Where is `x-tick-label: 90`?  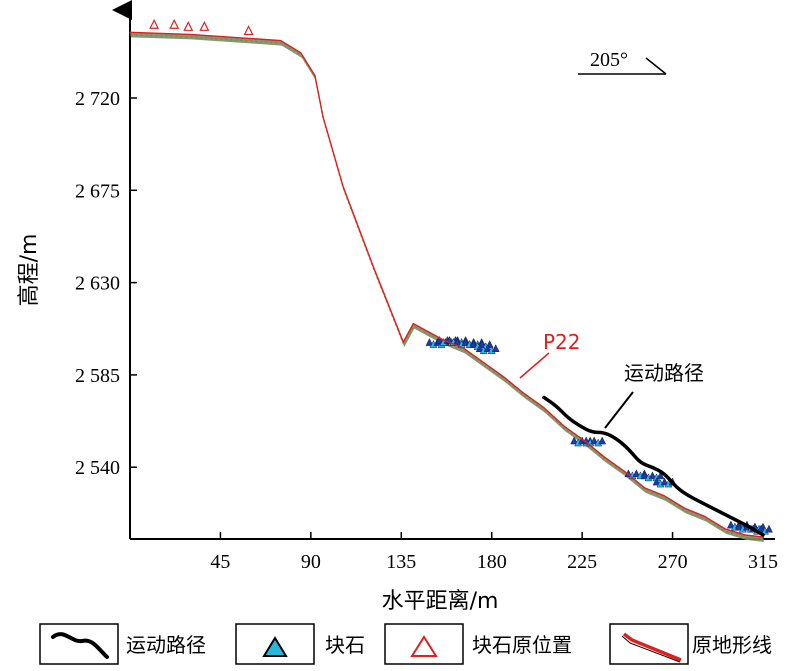
x-tick-label: 90 is located at coordinates (311, 562).